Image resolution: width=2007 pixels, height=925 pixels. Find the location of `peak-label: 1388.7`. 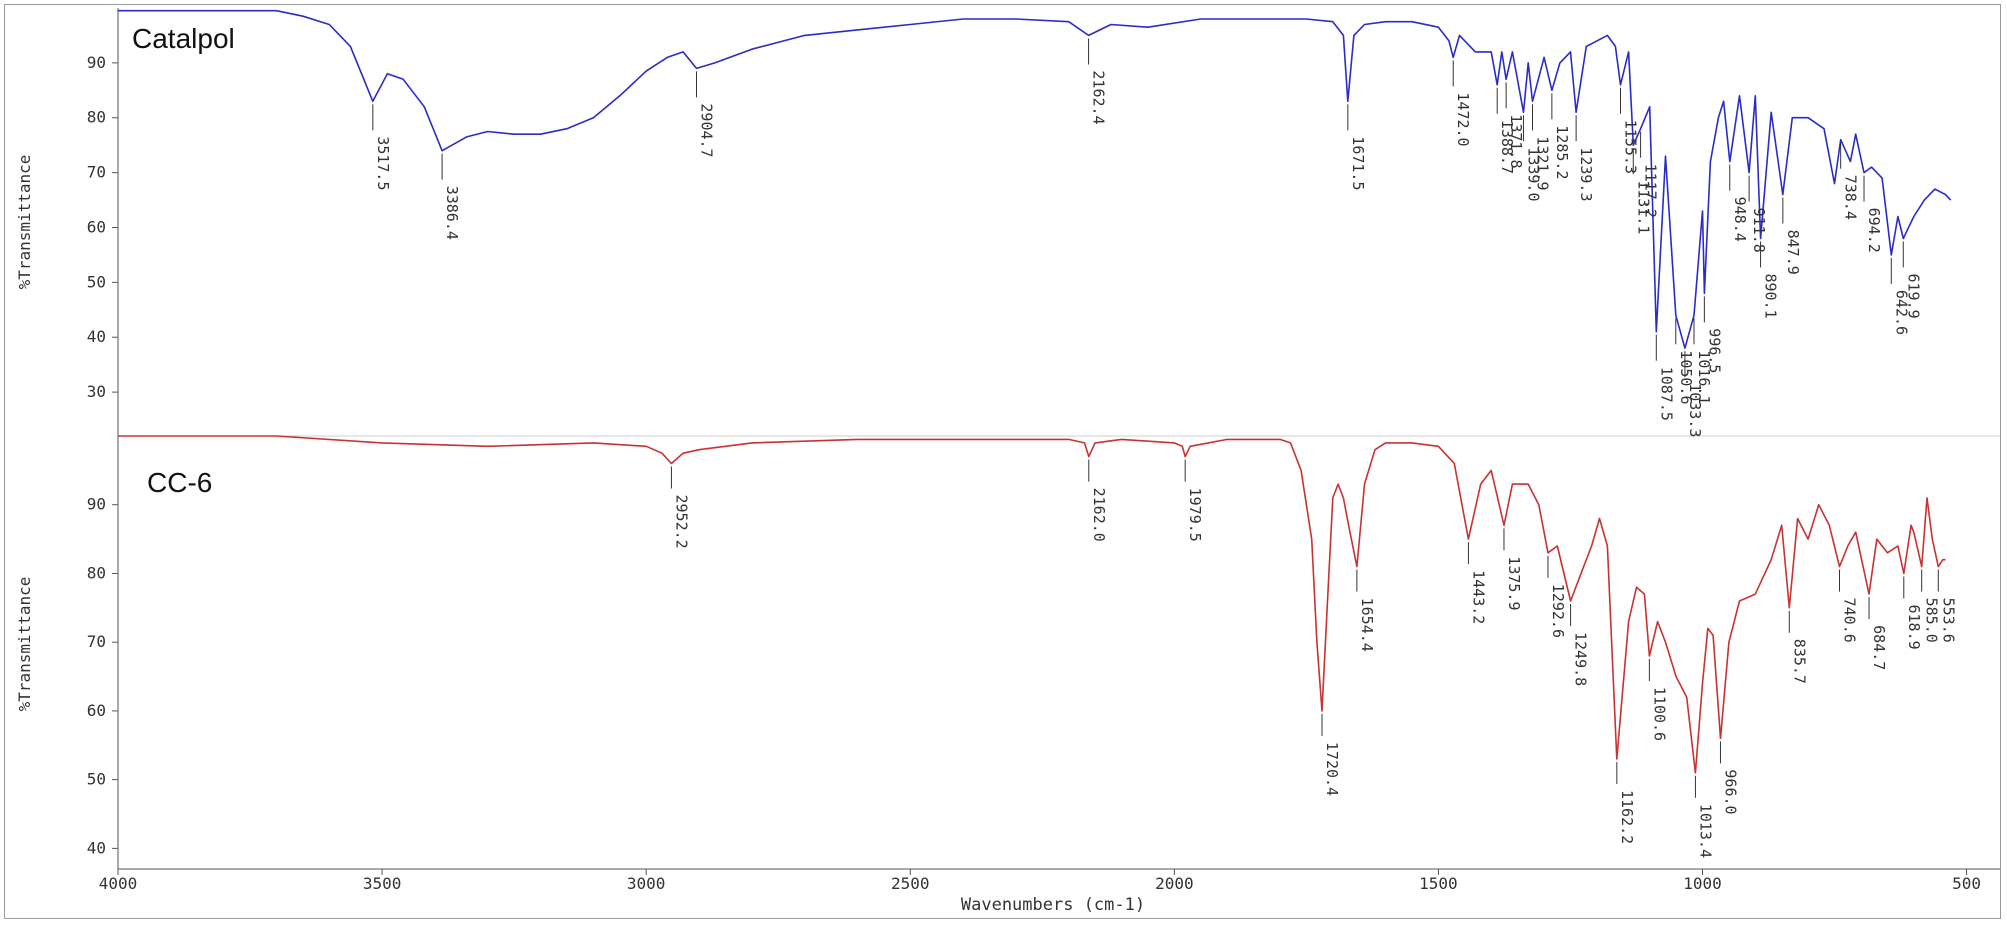

peak-label: 1388.7 is located at coordinates (1507, 147).